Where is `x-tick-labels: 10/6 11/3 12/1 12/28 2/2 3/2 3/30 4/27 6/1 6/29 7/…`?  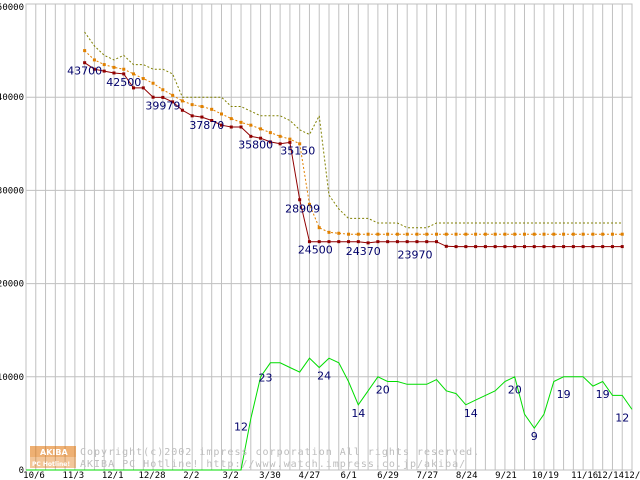
x-tick-labels: 10/6 11/3 12/1 12/28 2/2 3/2 3/30 4/27 6/1 6/29 7/… is located at coordinates (331, 475).